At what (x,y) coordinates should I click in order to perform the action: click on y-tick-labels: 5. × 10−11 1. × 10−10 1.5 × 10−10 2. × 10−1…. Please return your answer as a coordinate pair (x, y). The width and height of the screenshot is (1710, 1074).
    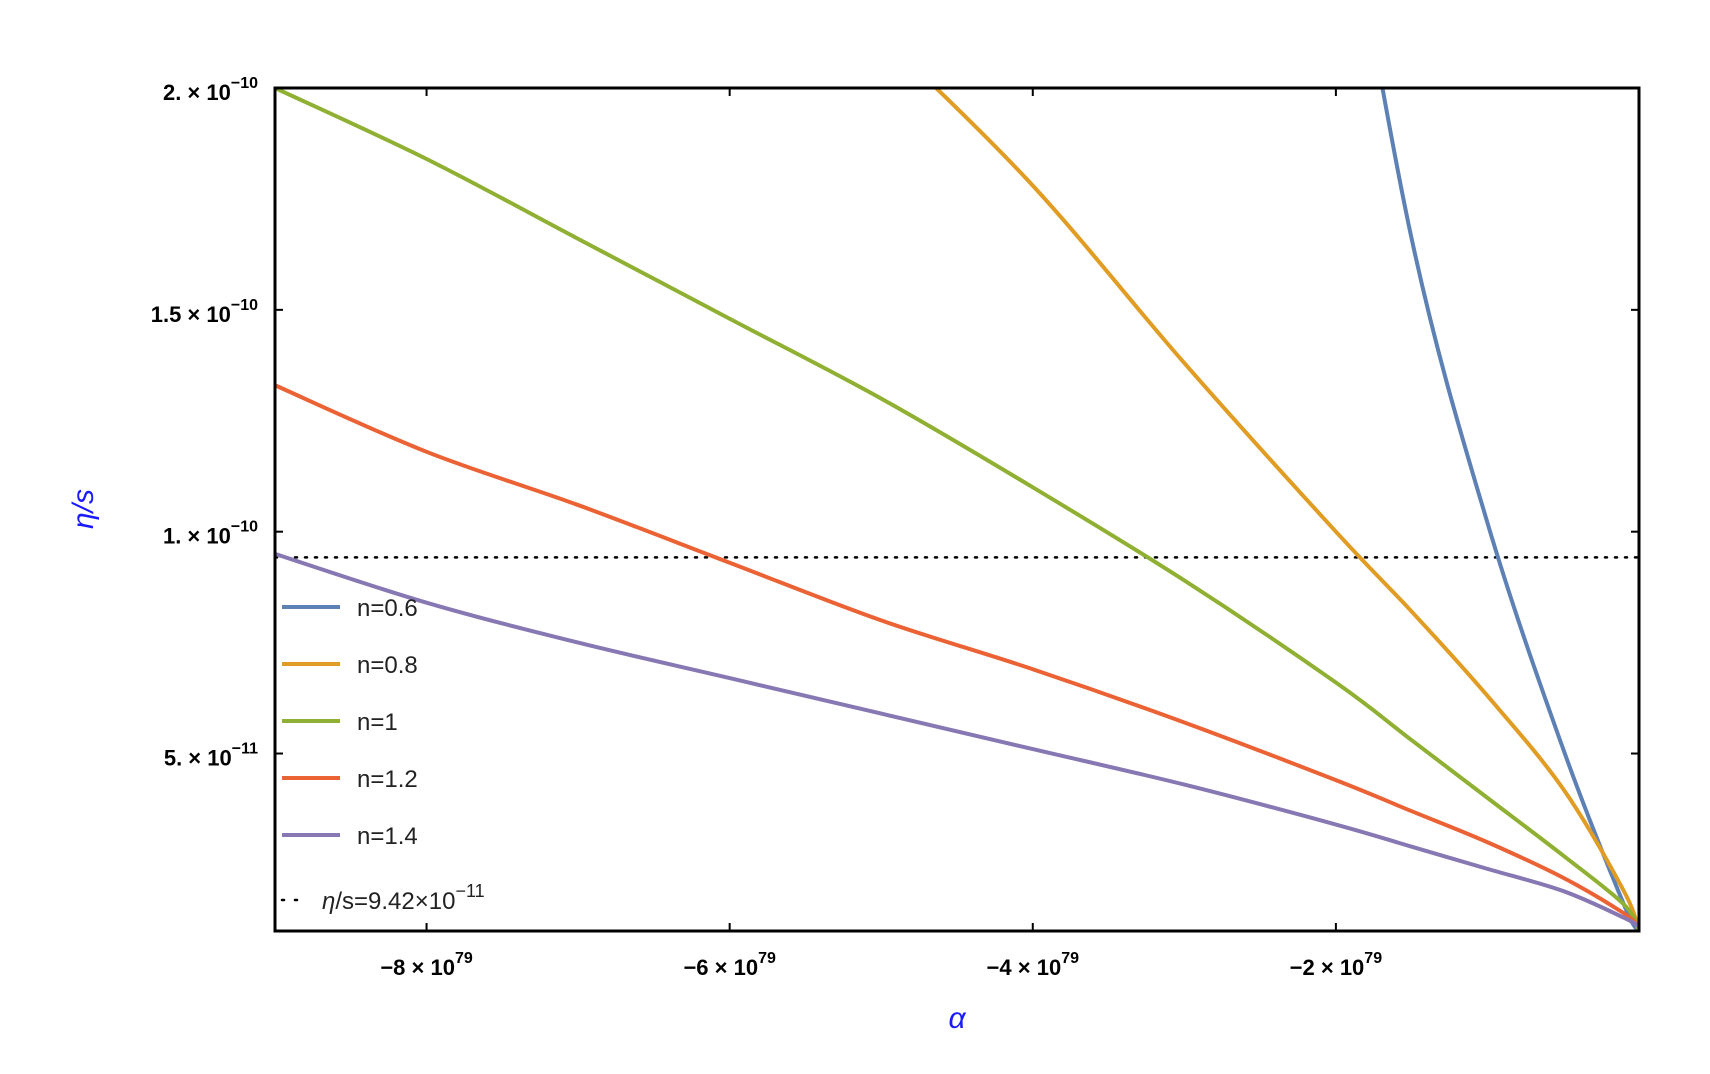
    Looking at the image, I should click on (204, 423).